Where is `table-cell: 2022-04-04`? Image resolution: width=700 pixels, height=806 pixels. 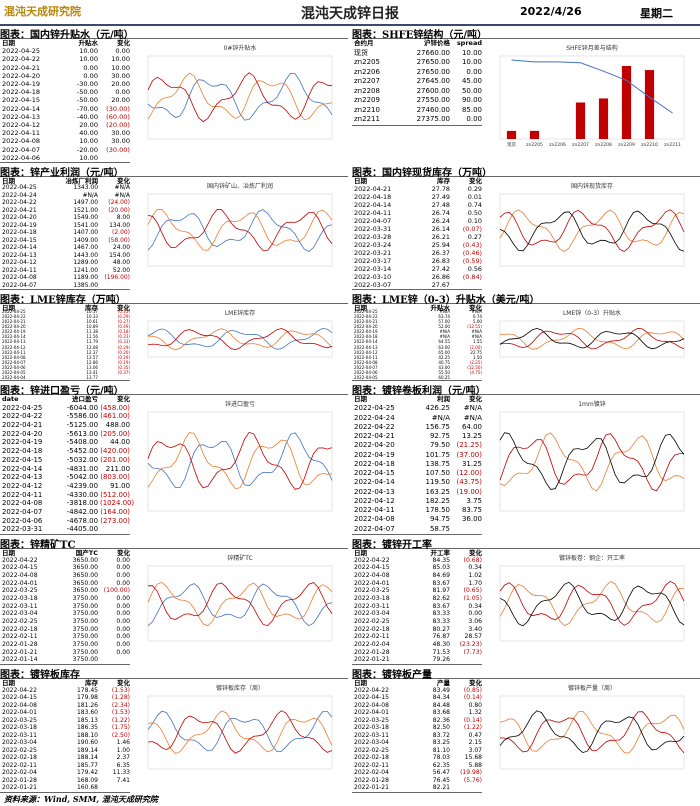 table-cell: 2022-04-04 is located at coordinates (14, 377).